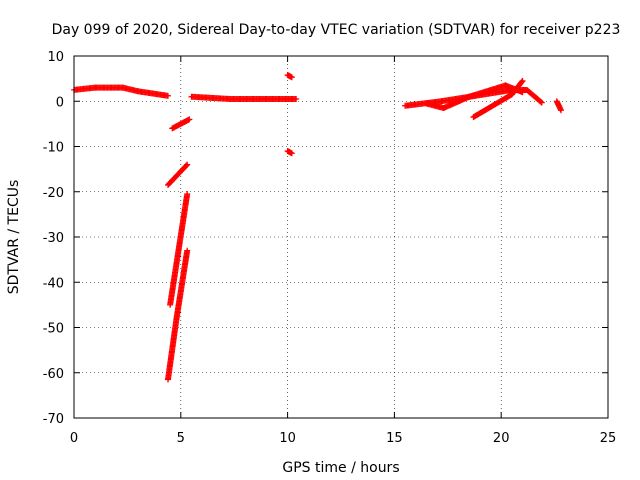 The height and width of the screenshot is (480, 640). What do you see at coordinates (501, 438) in the screenshot?
I see `x-tick-label: 20` at bounding box center [501, 438].